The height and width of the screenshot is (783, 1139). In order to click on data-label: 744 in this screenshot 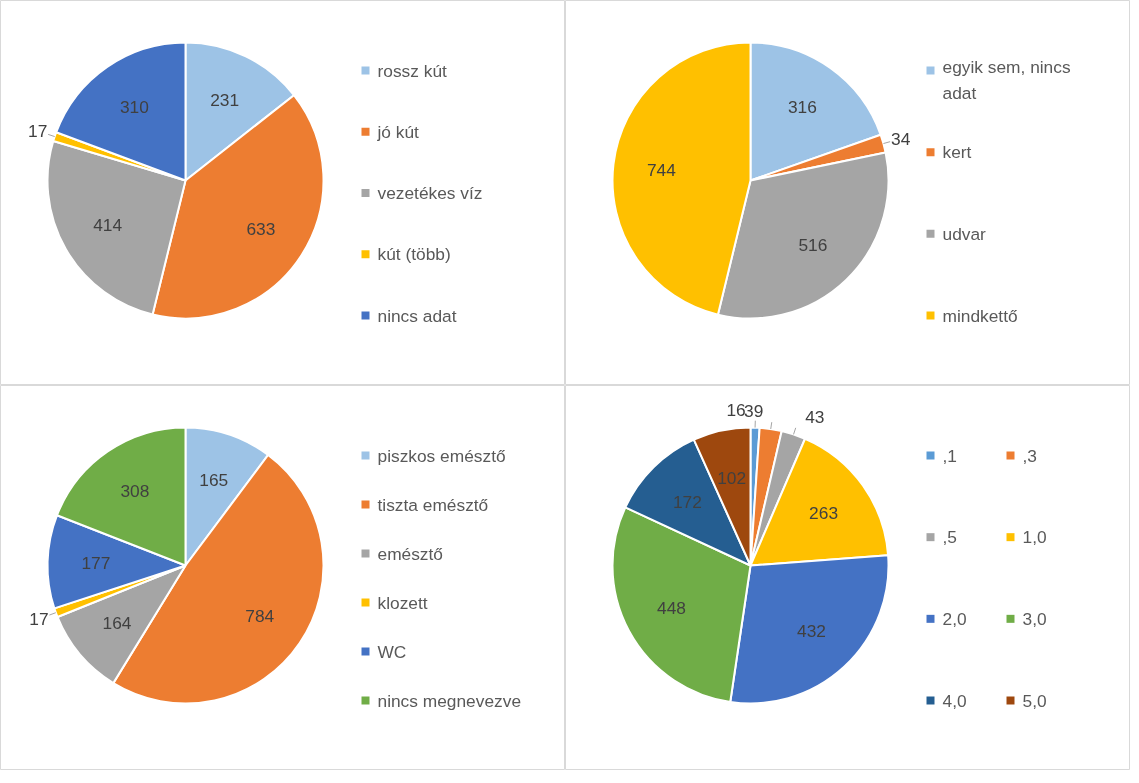, I will do `click(661, 169)`.